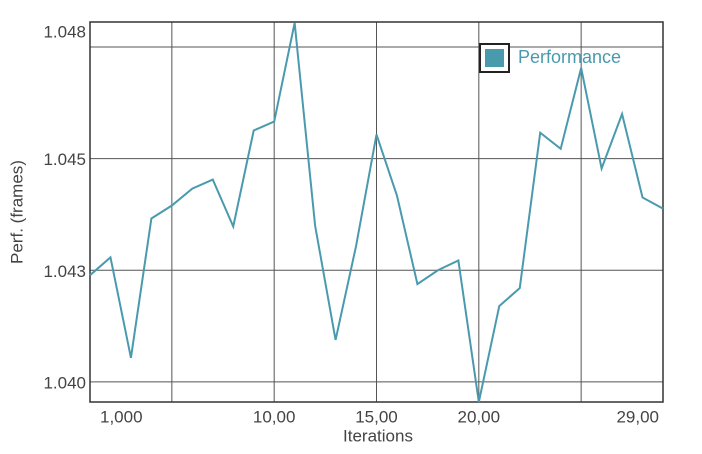 This screenshot has height=454, width=702. What do you see at coordinates (274, 416) in the screenshot?
I see `x-tick-label: 10,00` at bounding box center [274, 416].